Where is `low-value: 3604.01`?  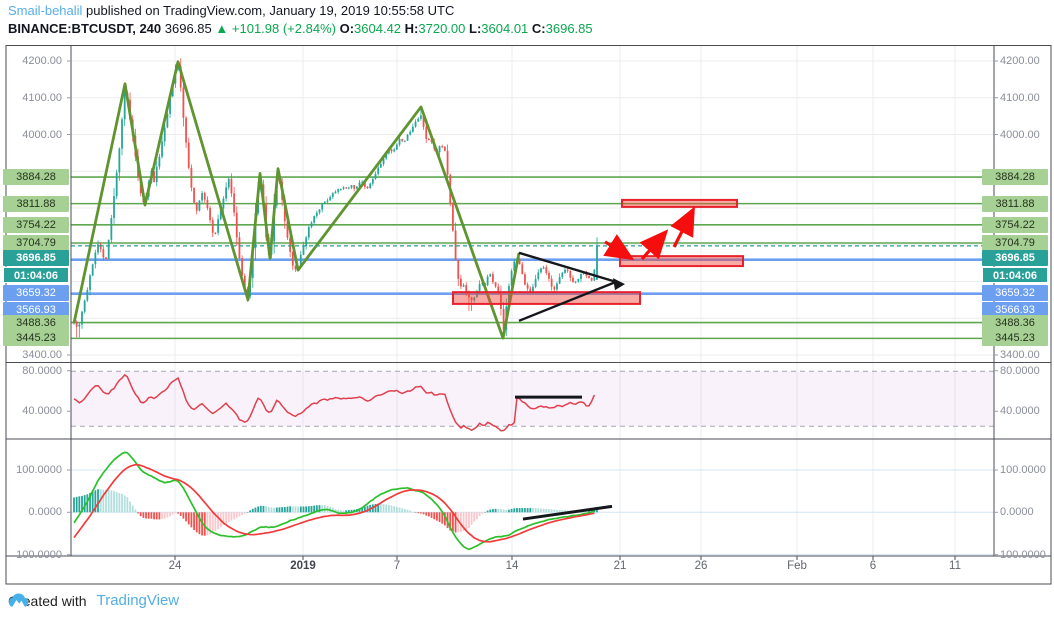 low-value: 3604.01 is located at coordinates (505, 28).